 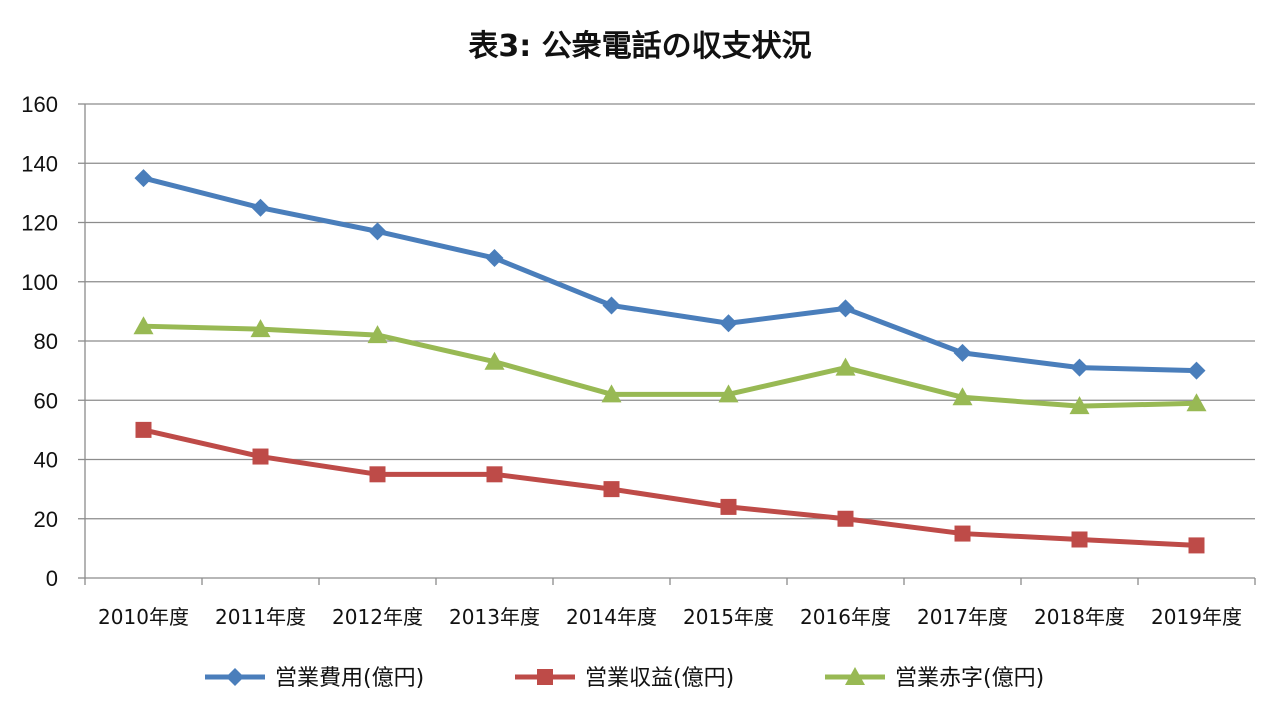 I want to click on x-tick-label: 2014年度, so click(x=611, y=617).